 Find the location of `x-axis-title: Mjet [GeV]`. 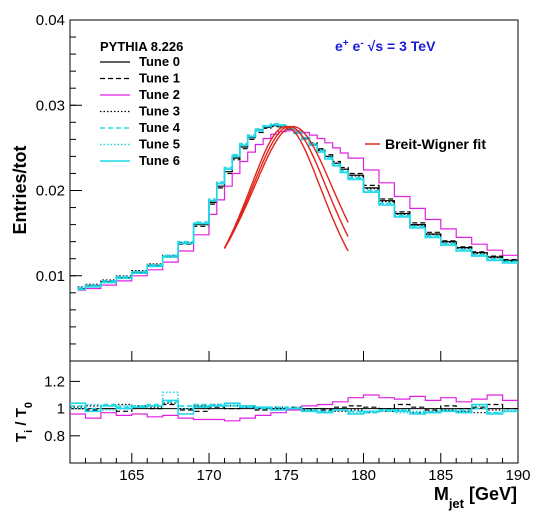

x-axis-title: Mjet [GeV] is located at coordinates (475, 497).